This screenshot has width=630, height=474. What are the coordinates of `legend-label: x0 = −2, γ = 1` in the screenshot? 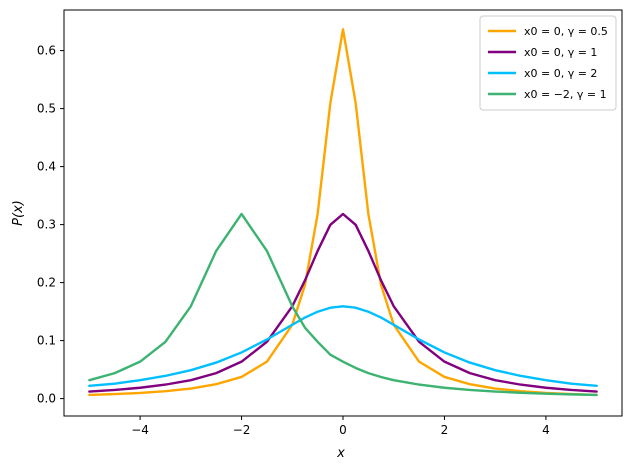 It's located at (565, 94).